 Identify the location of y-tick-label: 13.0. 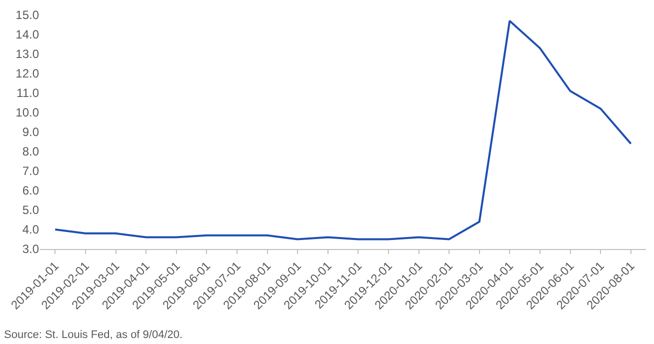
(28, 54).